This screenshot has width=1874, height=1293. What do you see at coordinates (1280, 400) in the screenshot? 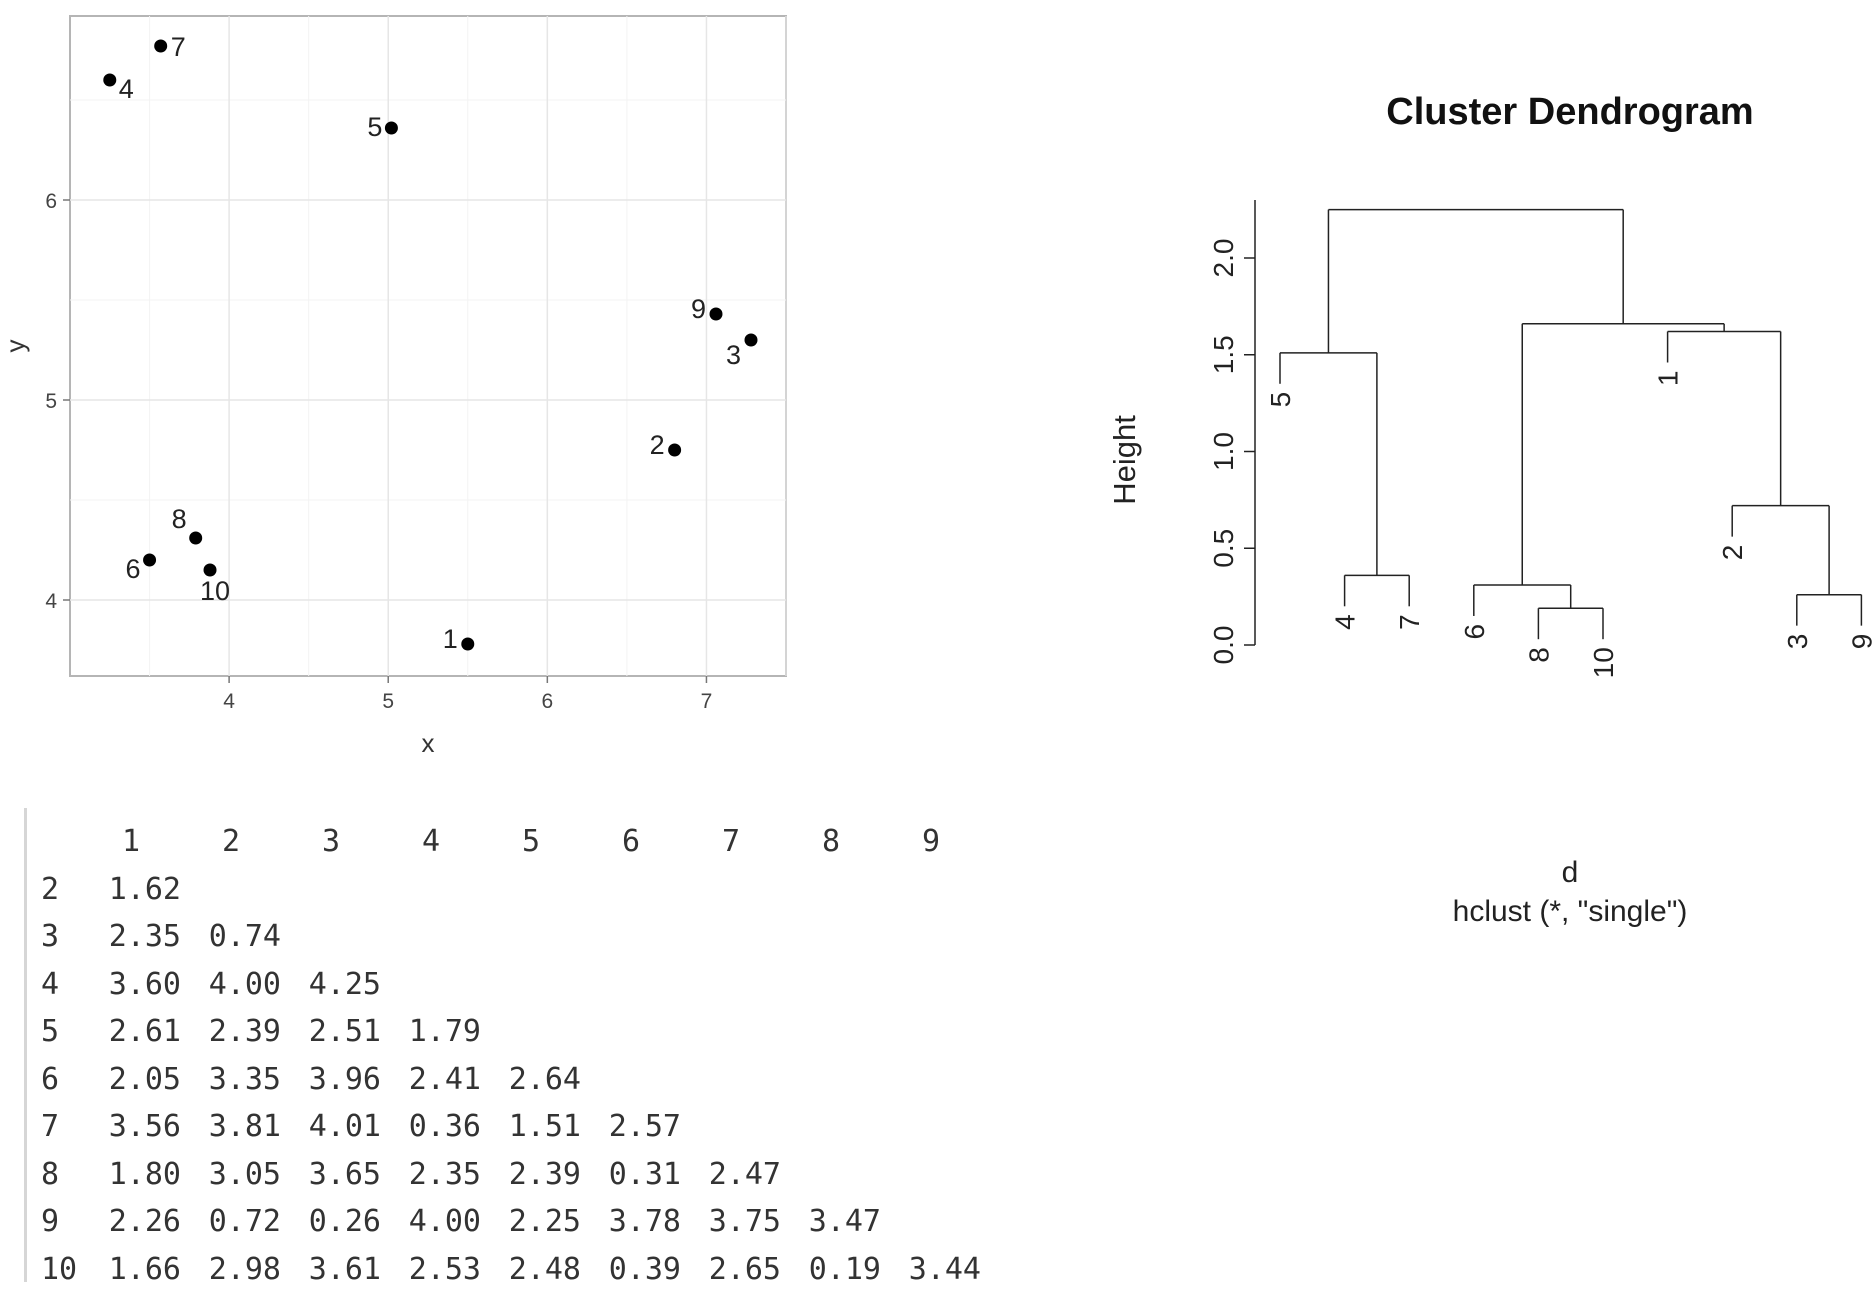
I see `leaf-label-5: 5` at bounding box center [1280, 400].